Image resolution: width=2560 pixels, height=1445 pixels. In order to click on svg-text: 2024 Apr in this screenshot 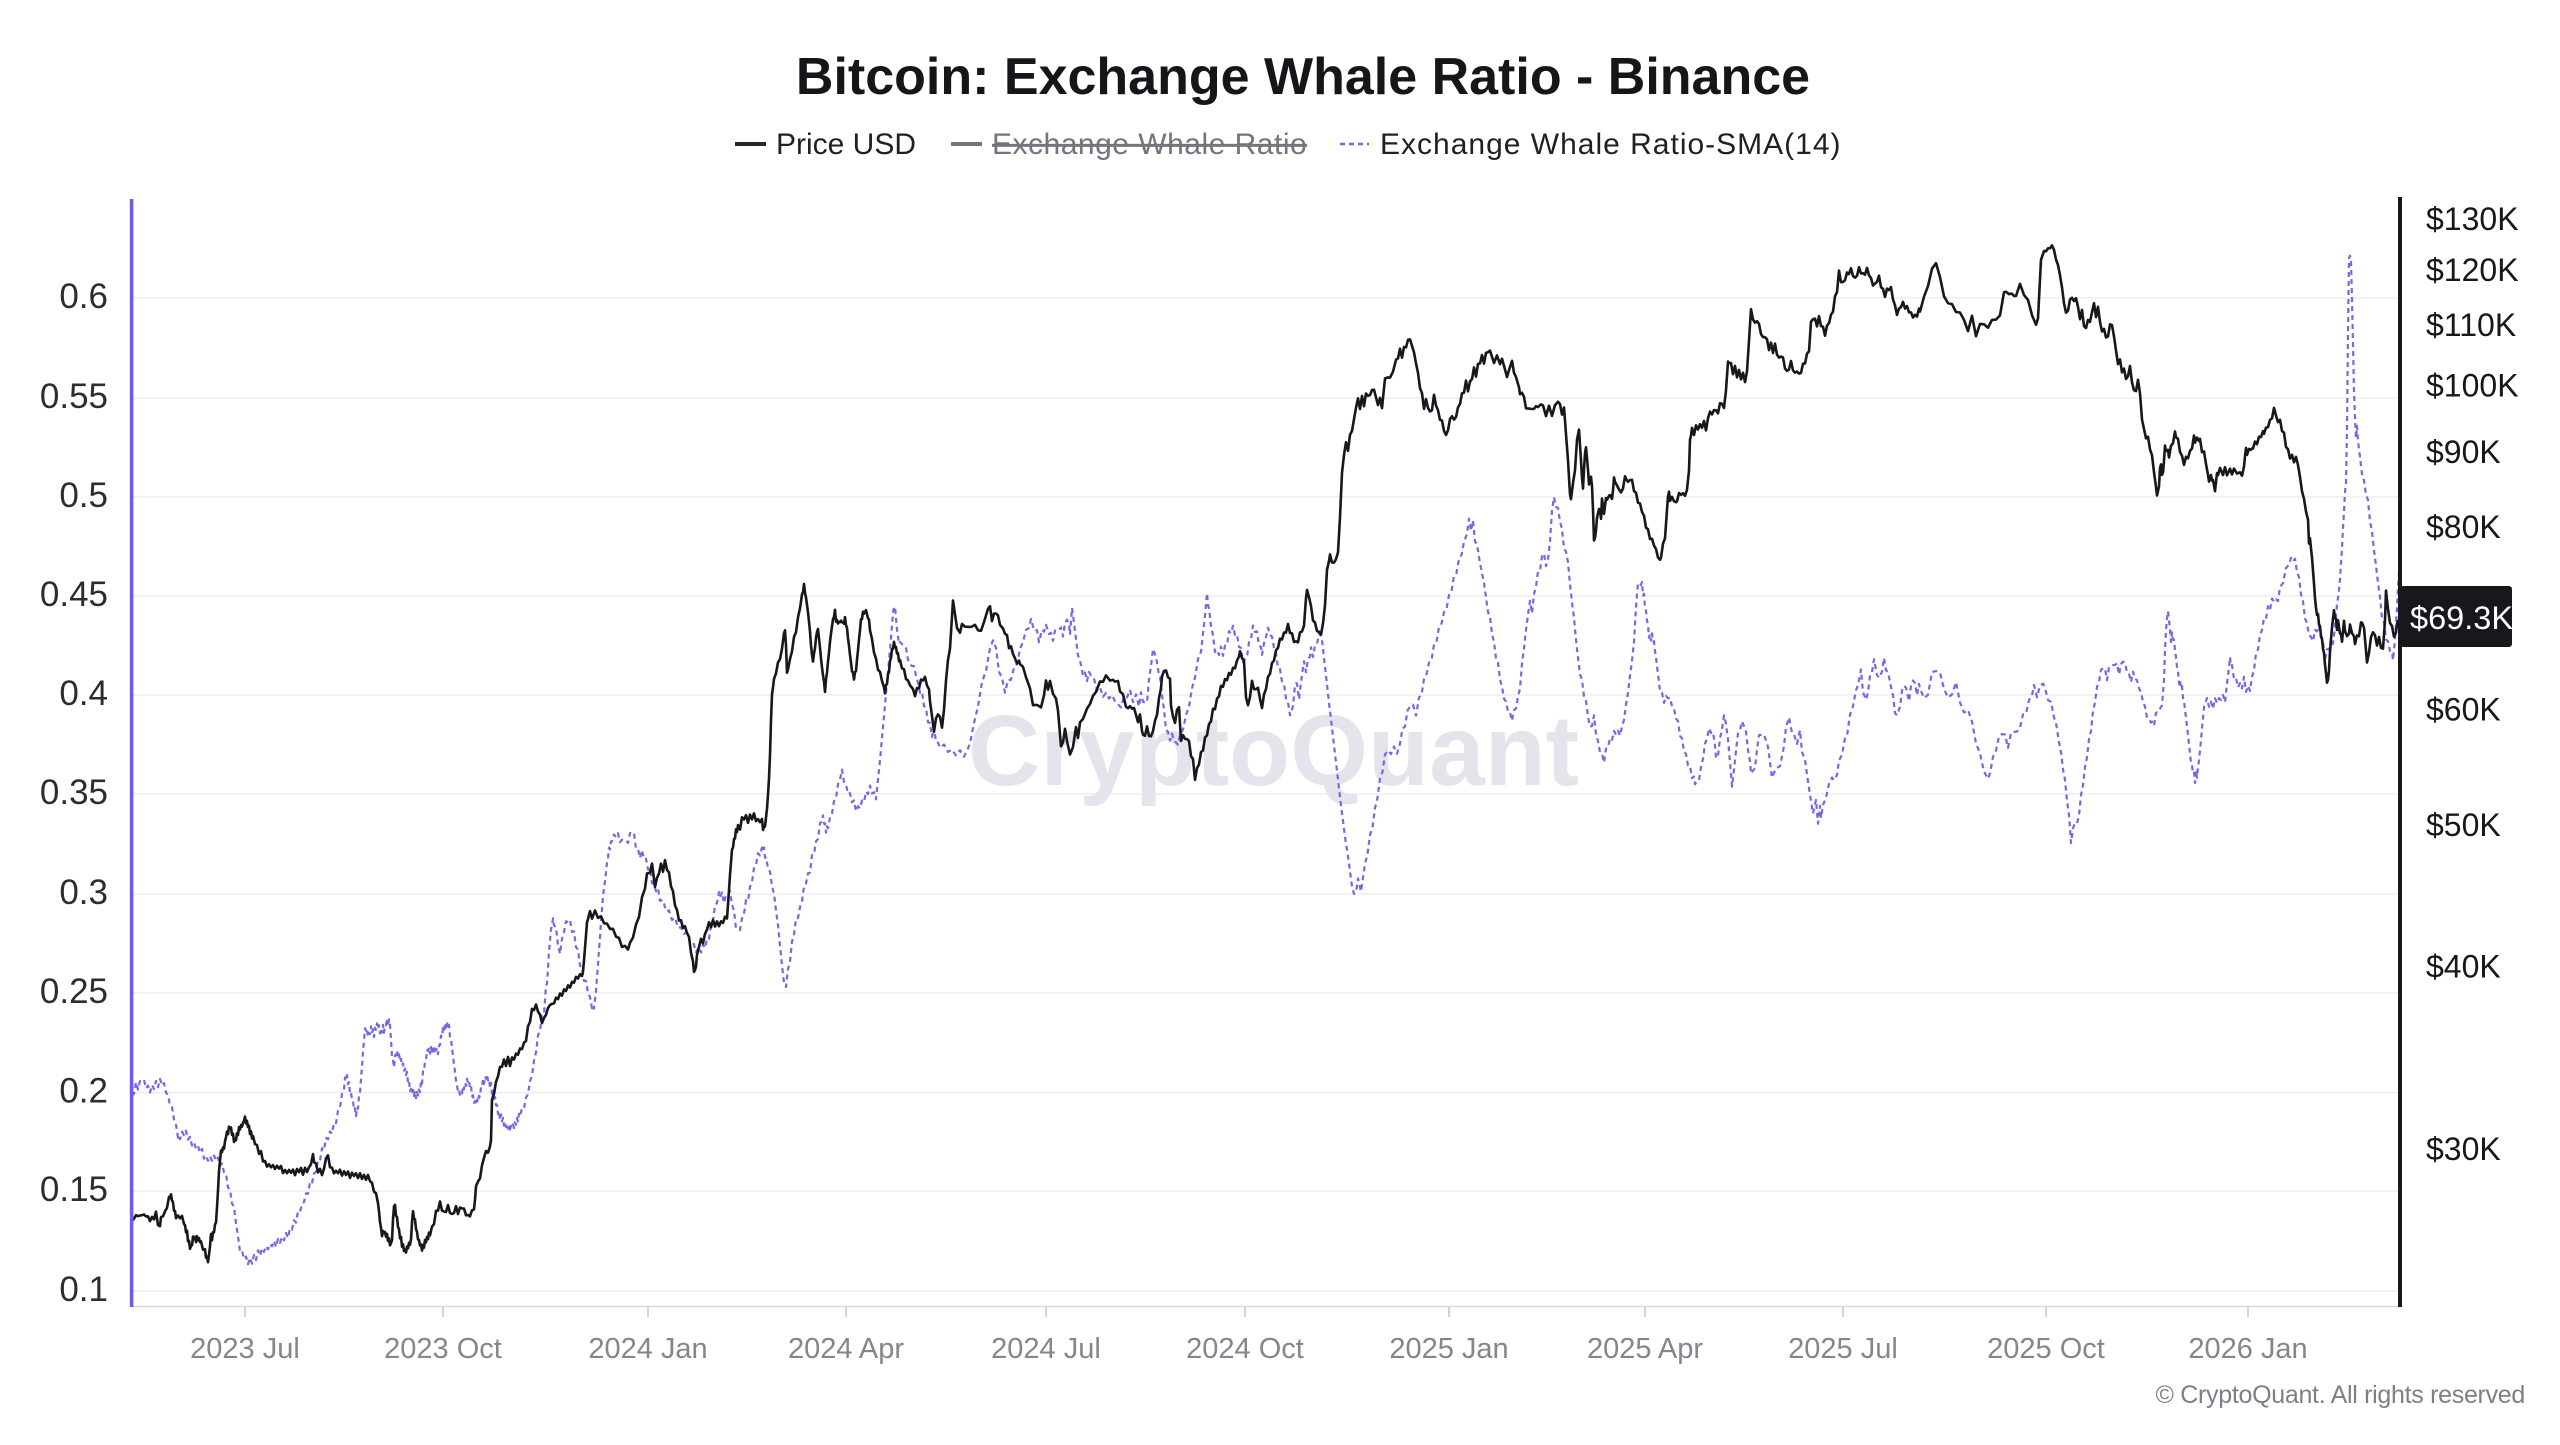, I will do `click(846, 1349)`.